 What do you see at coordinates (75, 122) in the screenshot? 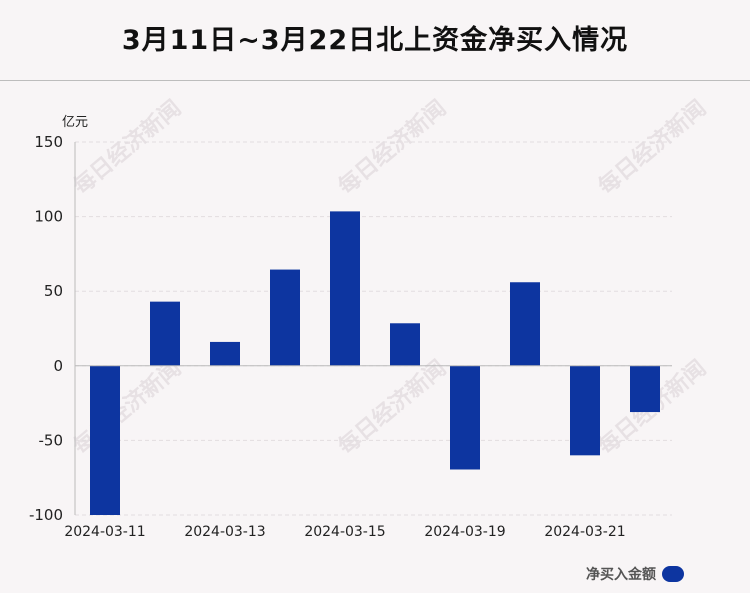
I see `y-axis-label: 亿元` at bounding box center [75, 122].